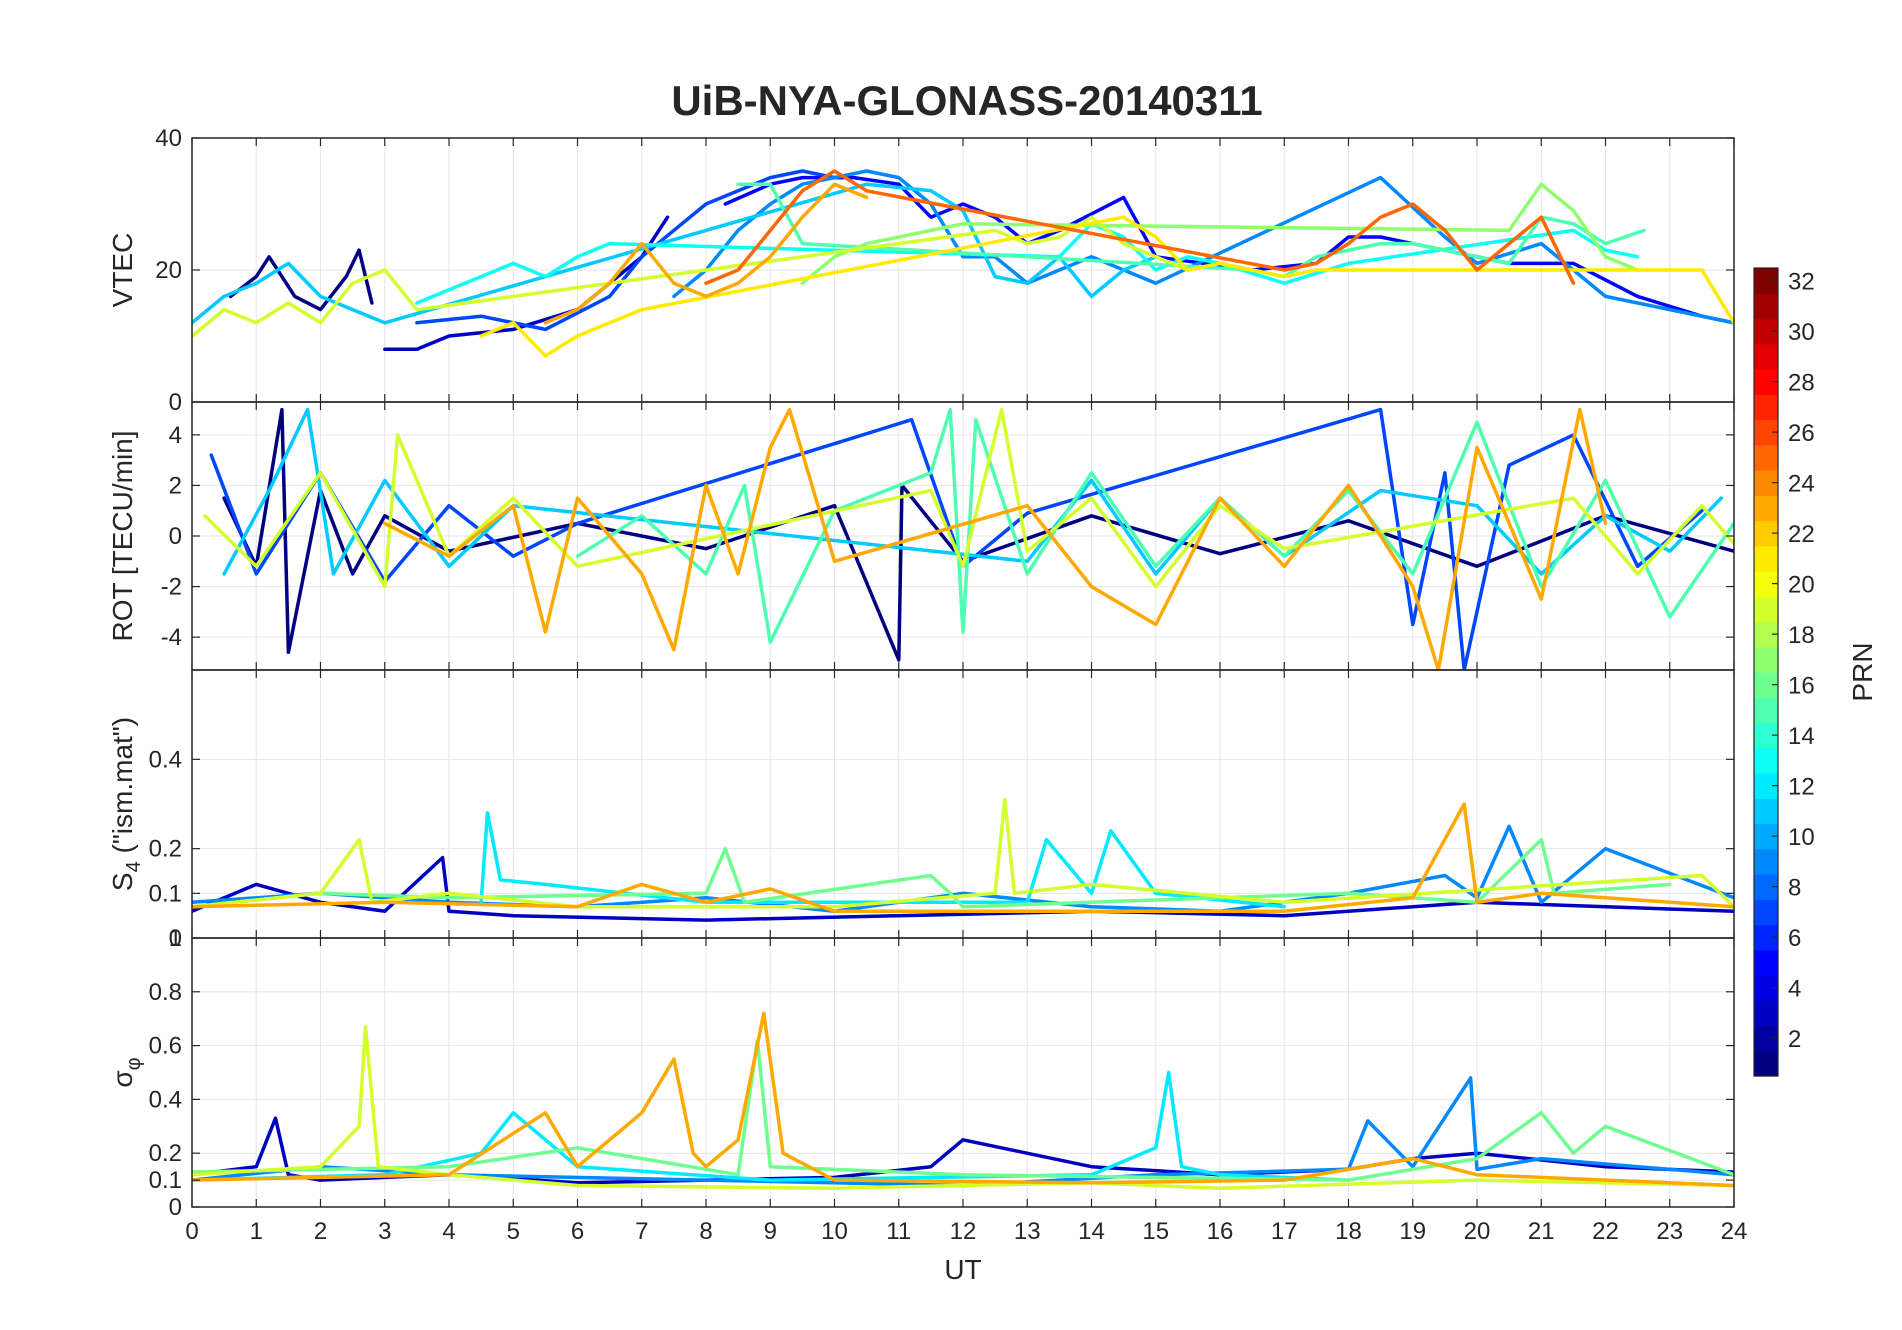 The height and width of the screenshot is (1330, 1902). Describe the element at coordinates (1801, 787) in the screenshot. I see `colorbar-tick-label: 12` at that location.